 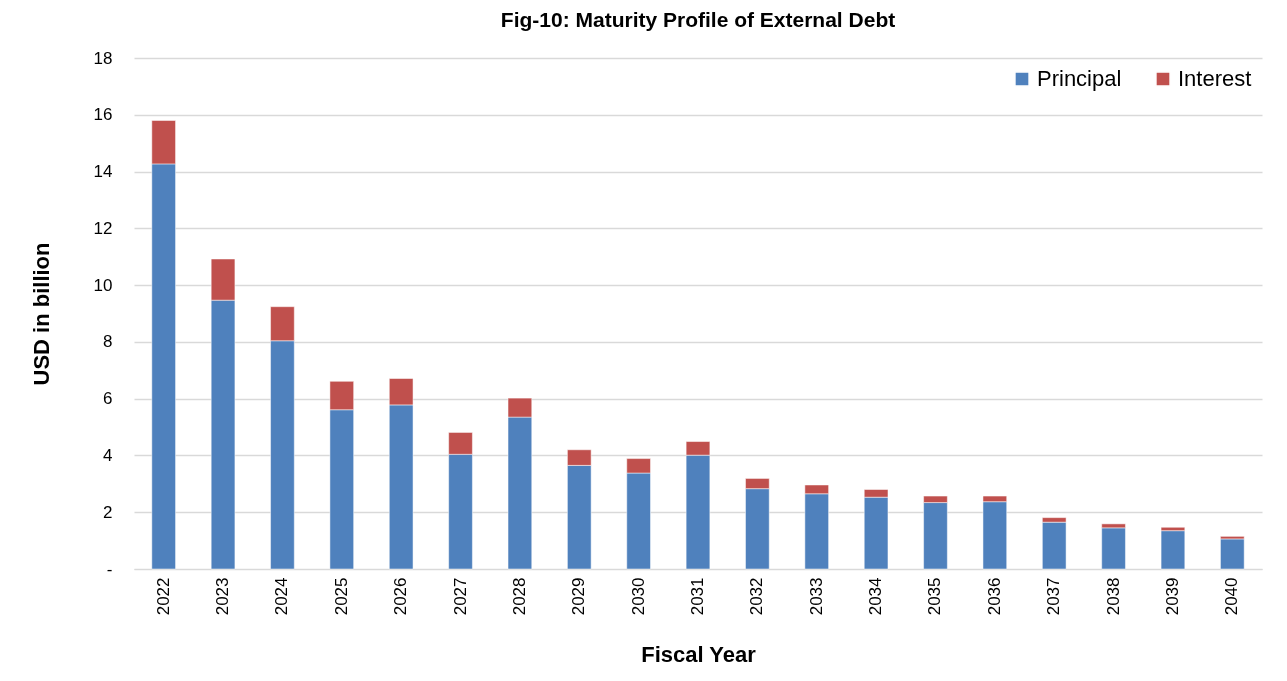 I want to click on legend-label: Interest, so click(x=1215, y=78).